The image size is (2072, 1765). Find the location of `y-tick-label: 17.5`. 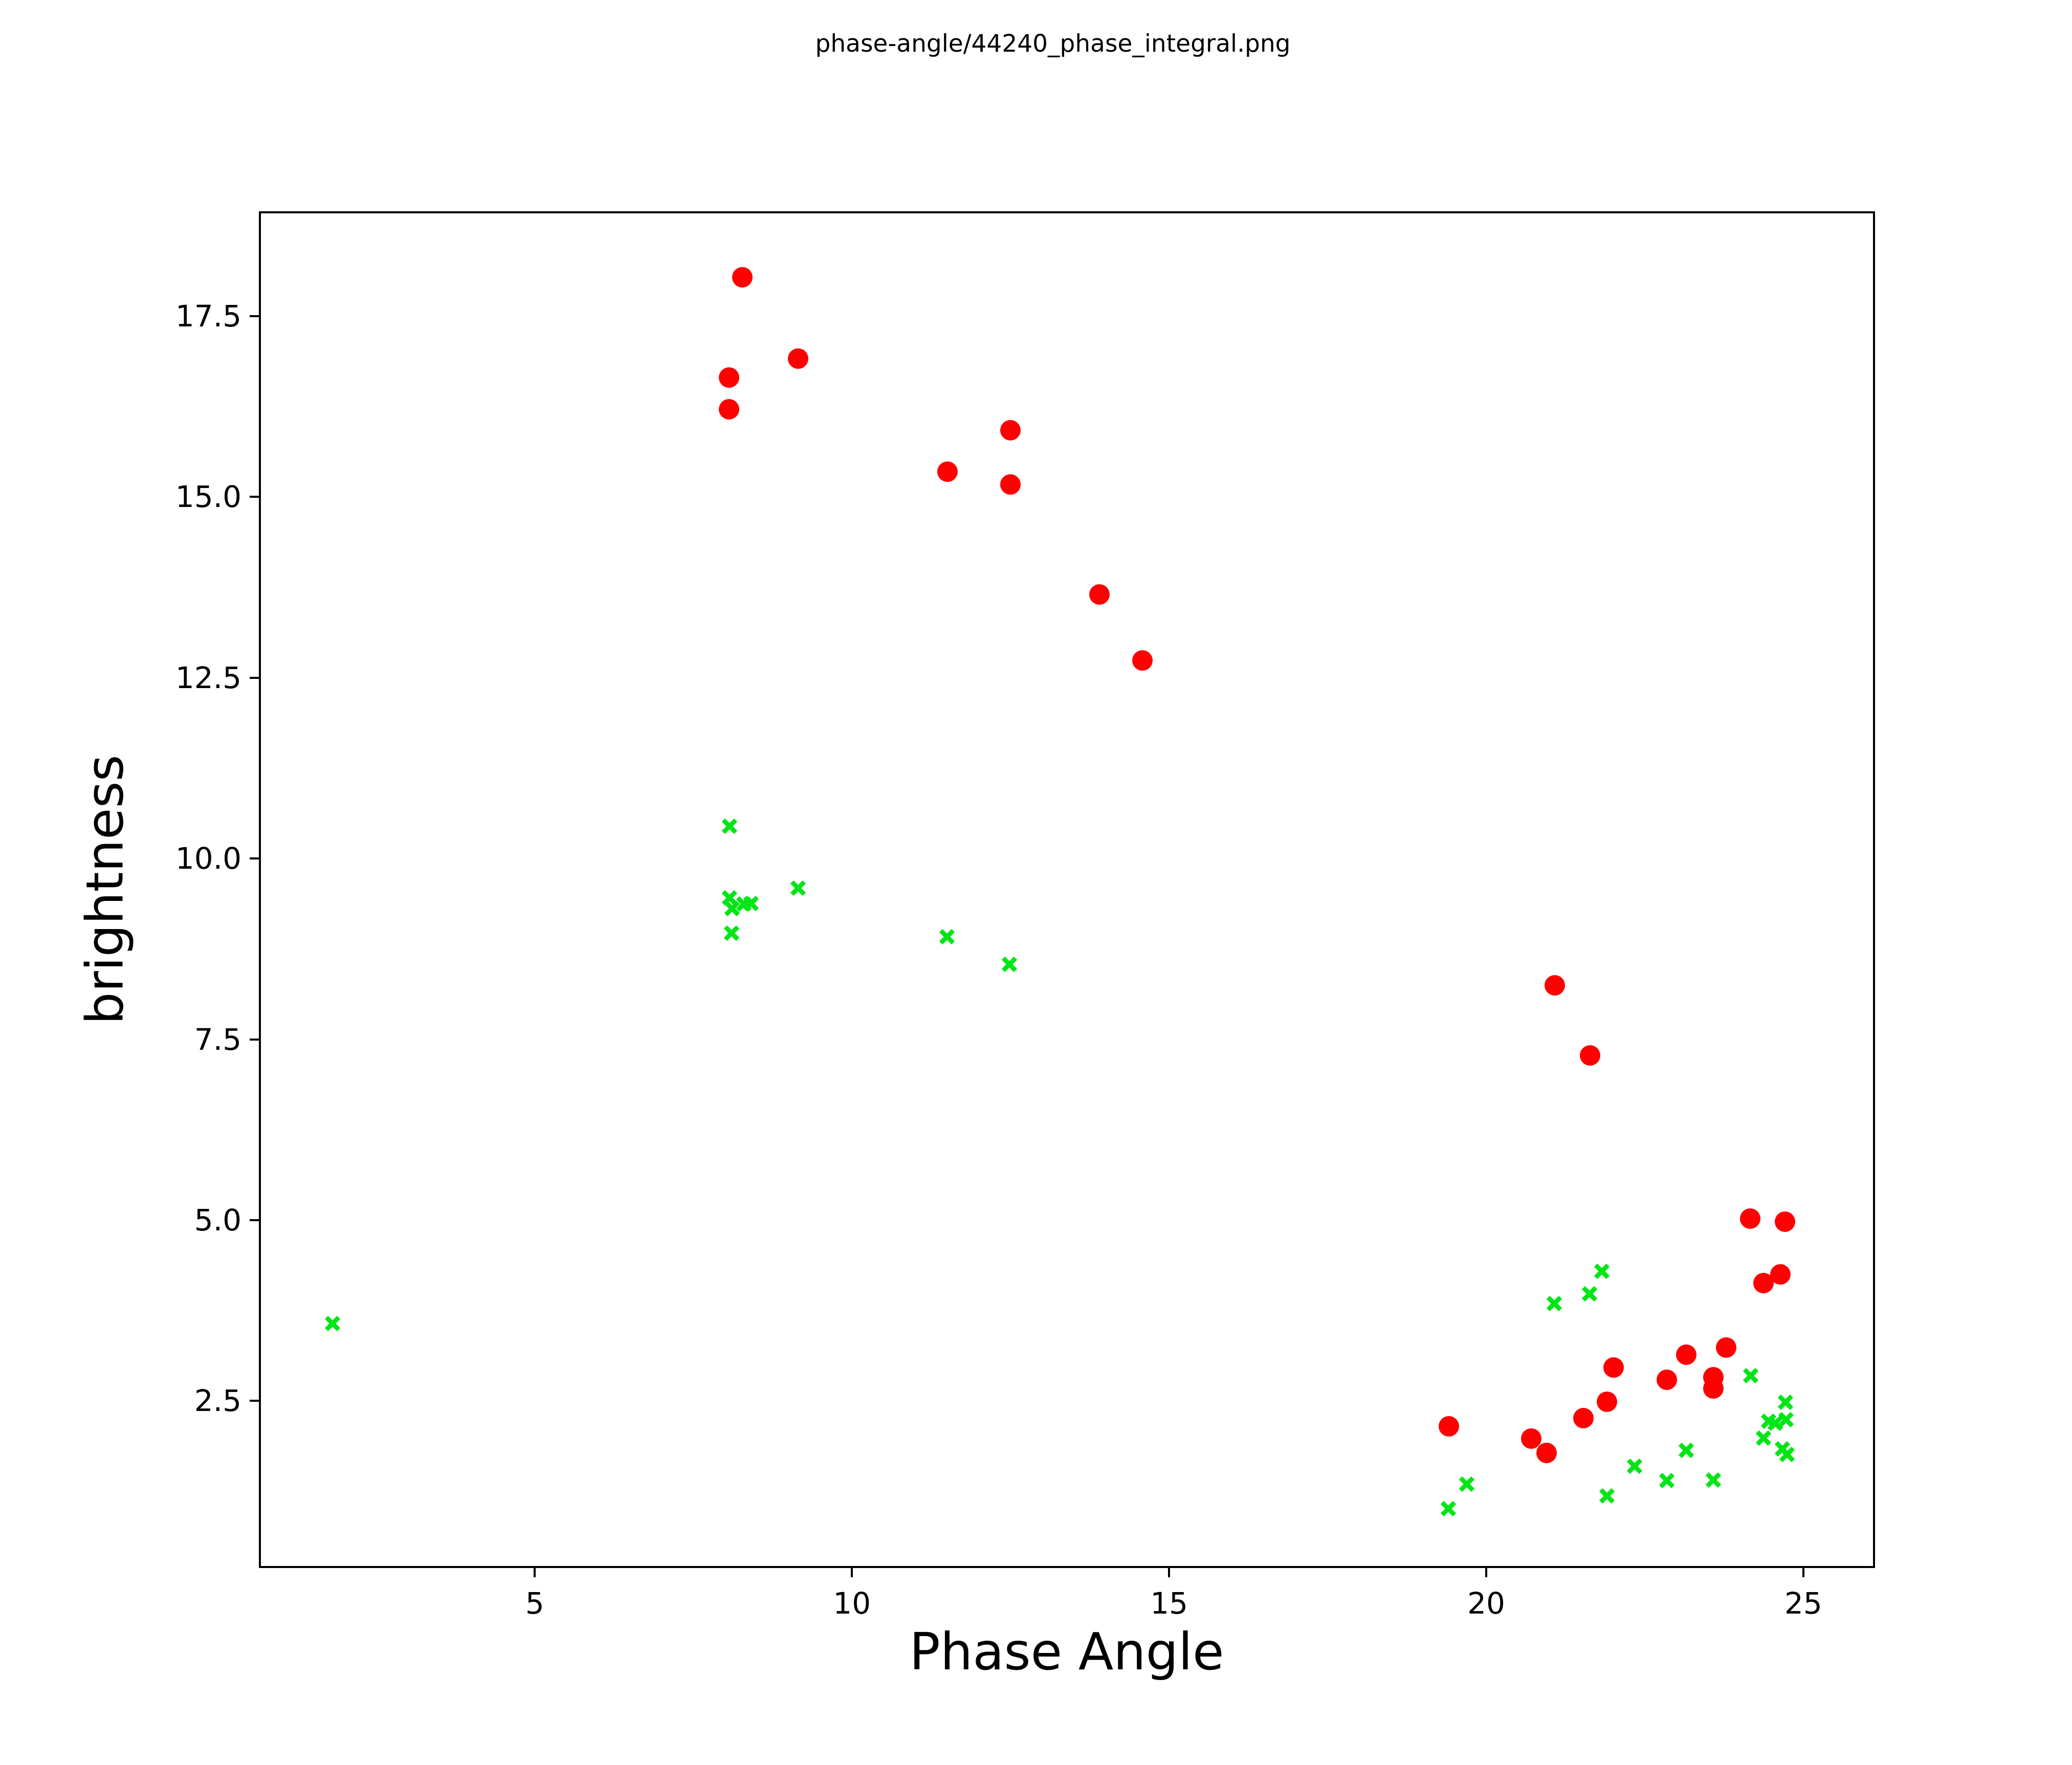

y-tick-label: 17.5 is located at coordinates (208, 316).